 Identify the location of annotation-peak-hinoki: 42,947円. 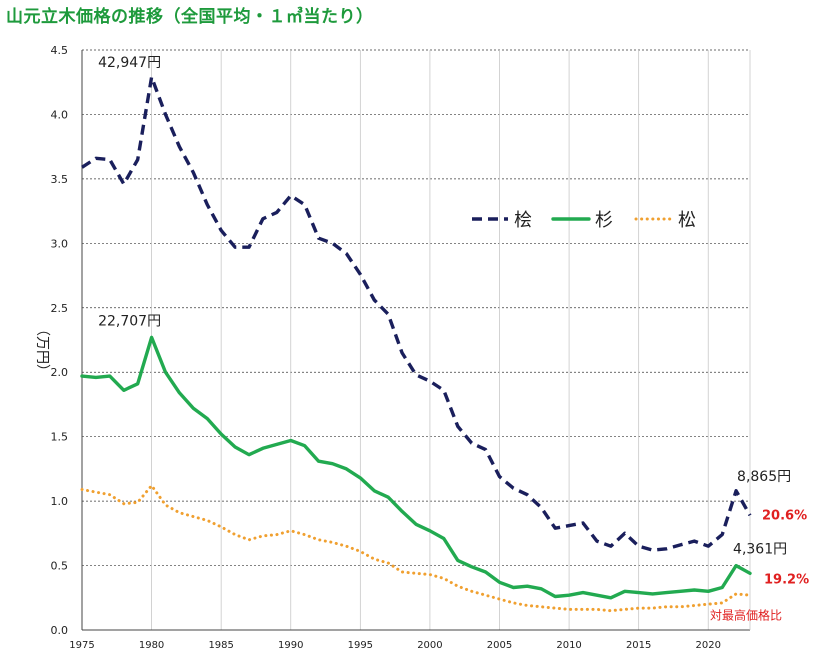
(129, 63).